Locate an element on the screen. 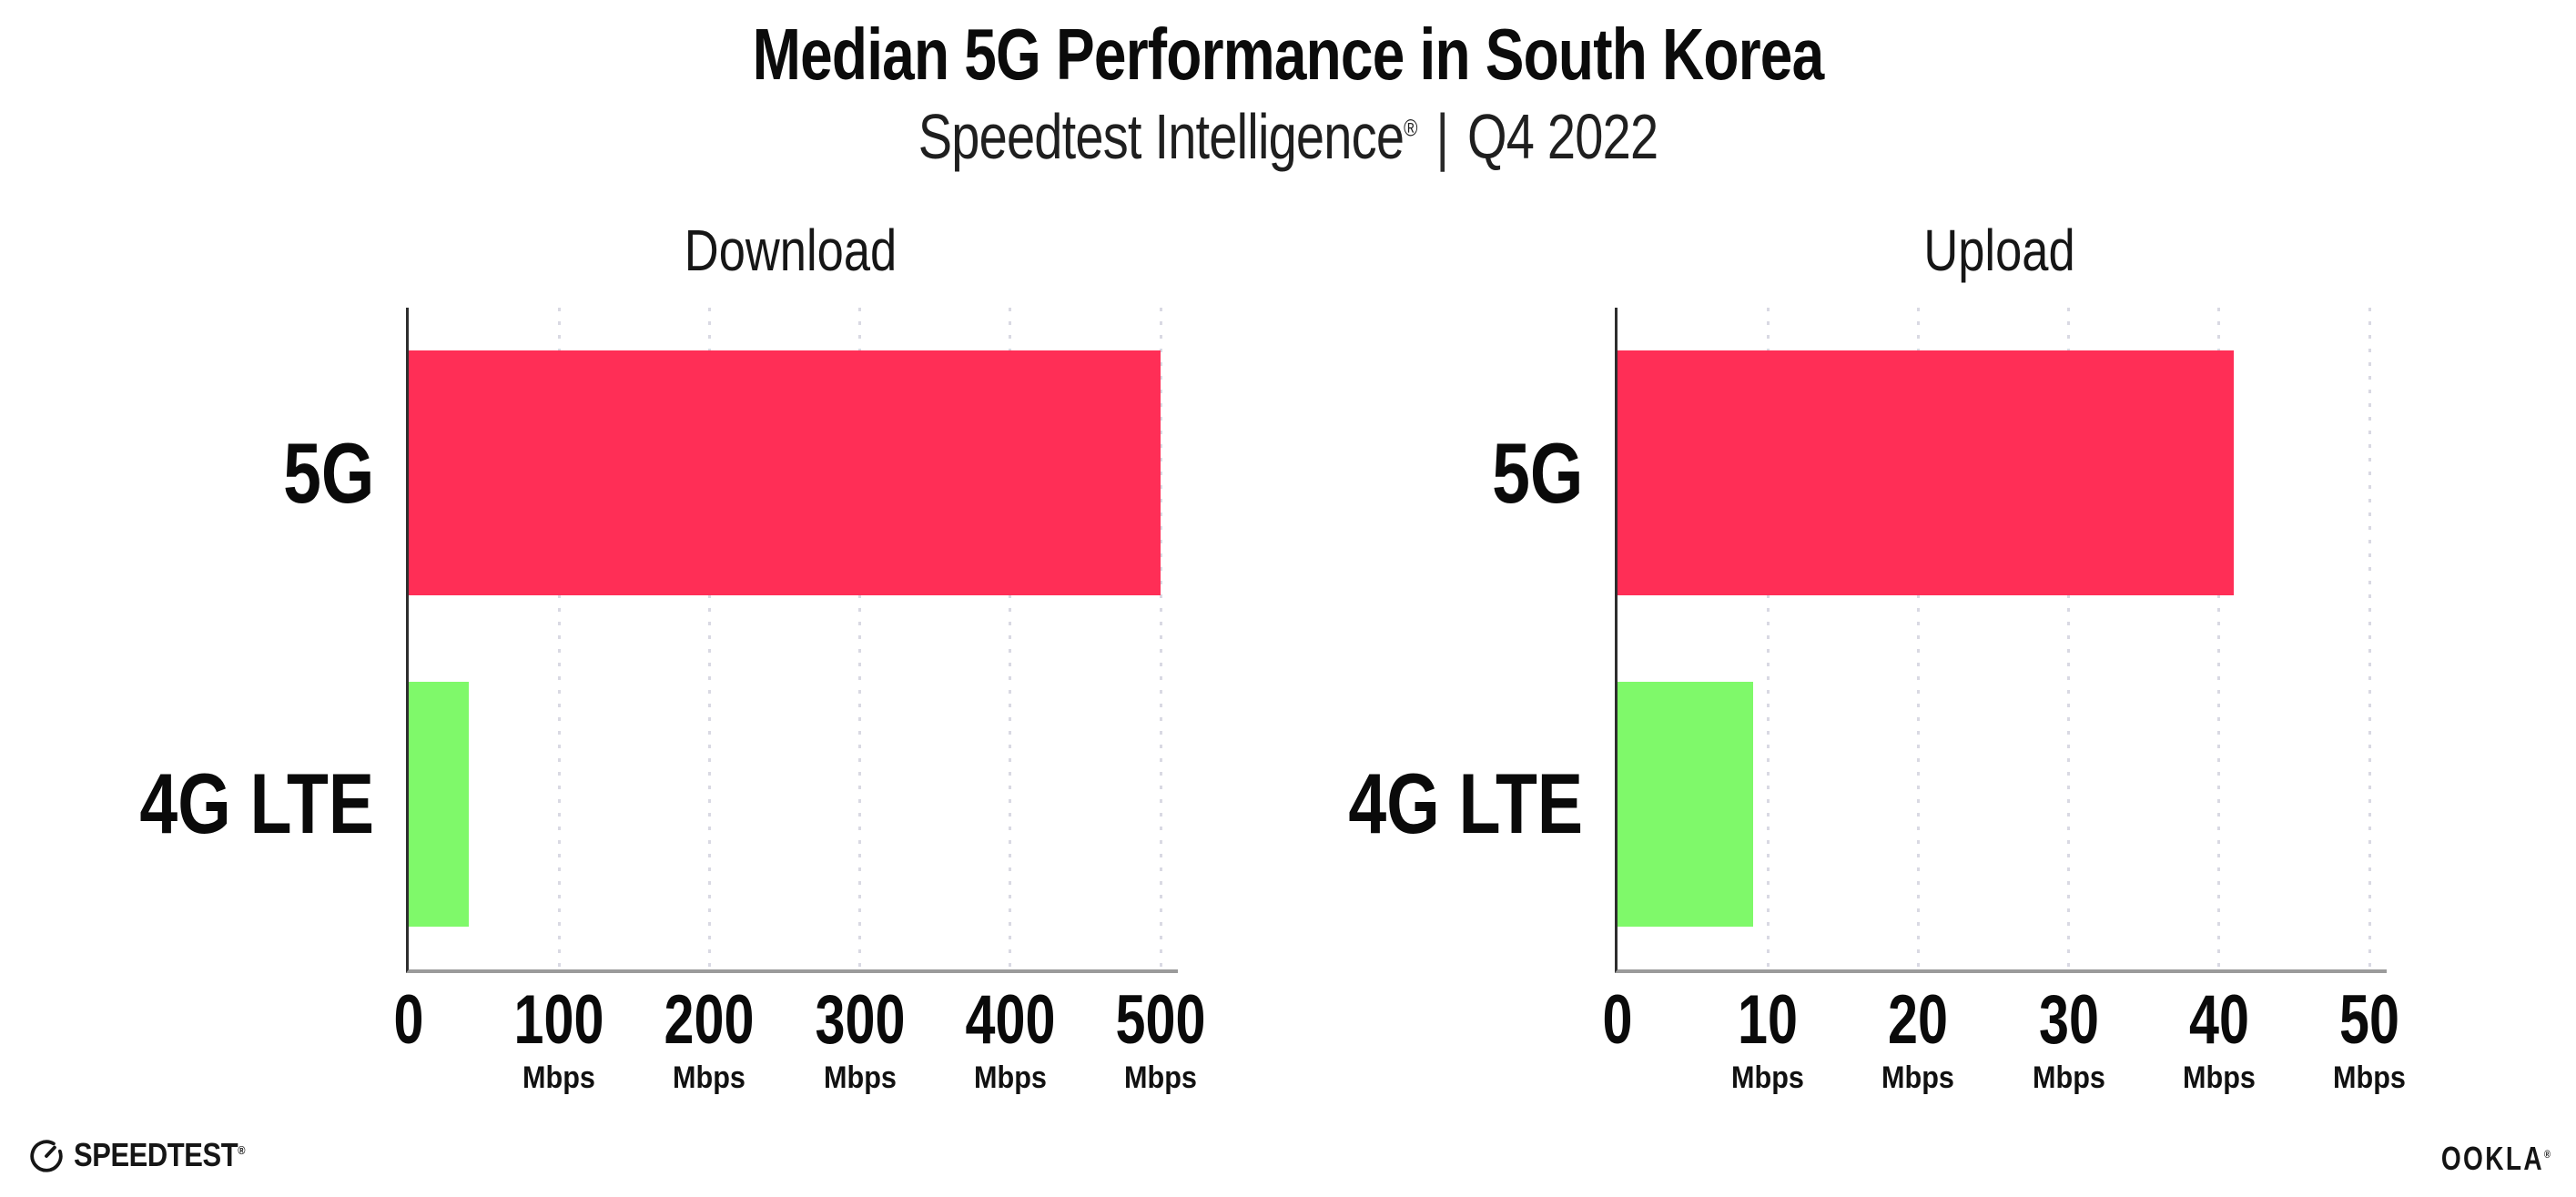 The height and width of the screenshot is (1197, 2576). x-tick-40: 40 Mbps is located at coordinates (2218, 1038).